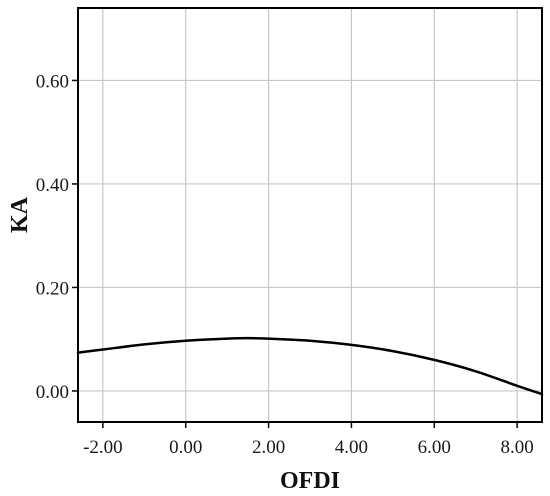 This screenshot has width=550, height=496. I want to click on y-tick-label: 0.20, so click(52, 288).